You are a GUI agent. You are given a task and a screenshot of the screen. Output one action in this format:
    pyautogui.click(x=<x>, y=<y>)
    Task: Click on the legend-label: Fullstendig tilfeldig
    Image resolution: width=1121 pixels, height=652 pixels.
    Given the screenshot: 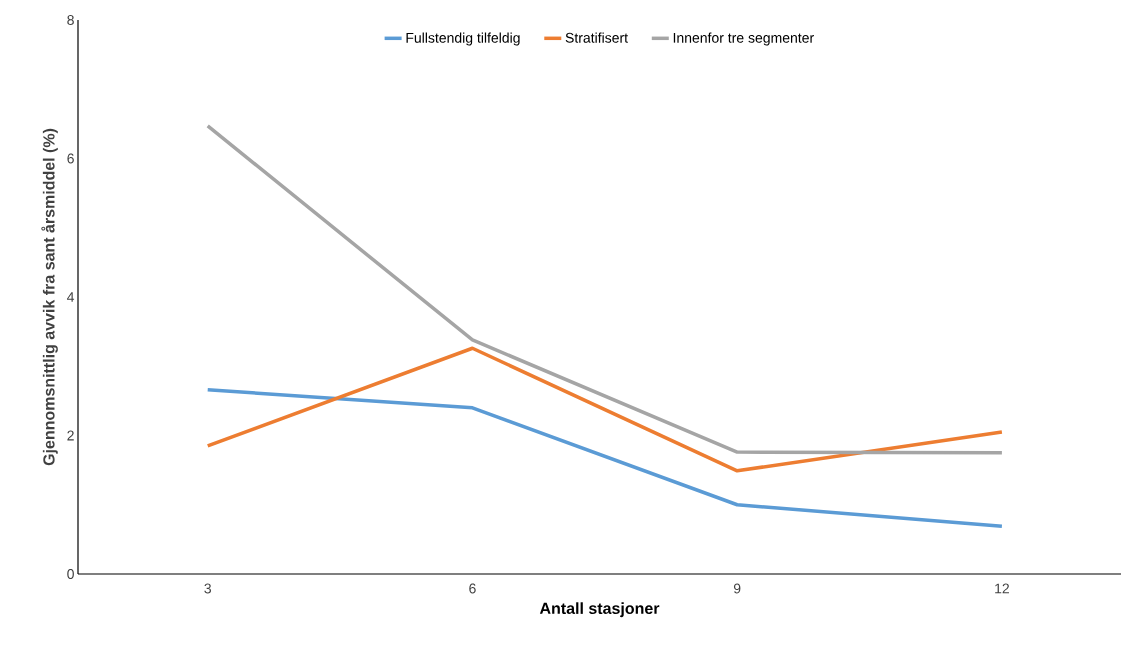 What is the action you would take?
    pyautogui.click(x=463, y=39)
    